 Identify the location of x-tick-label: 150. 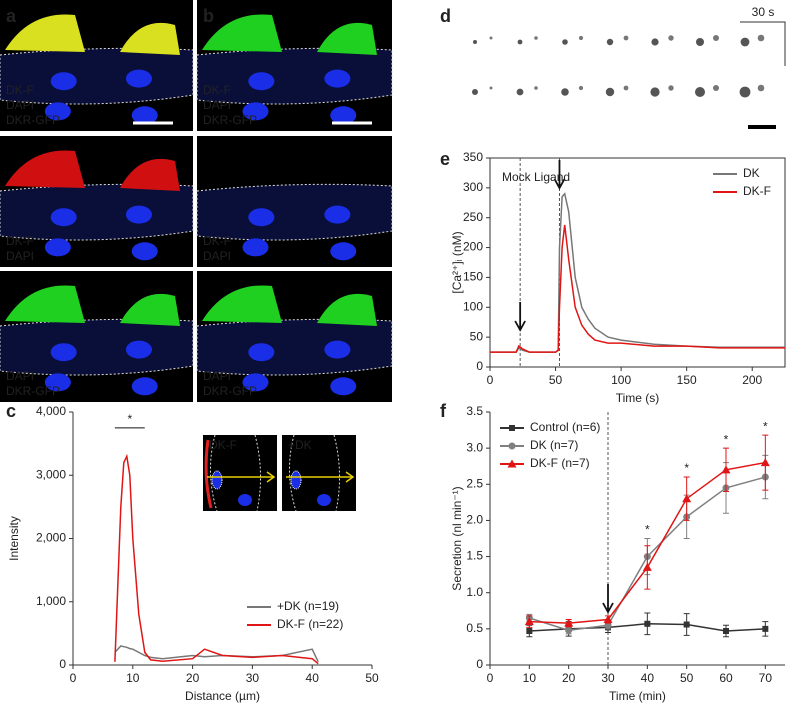
(687, 380).